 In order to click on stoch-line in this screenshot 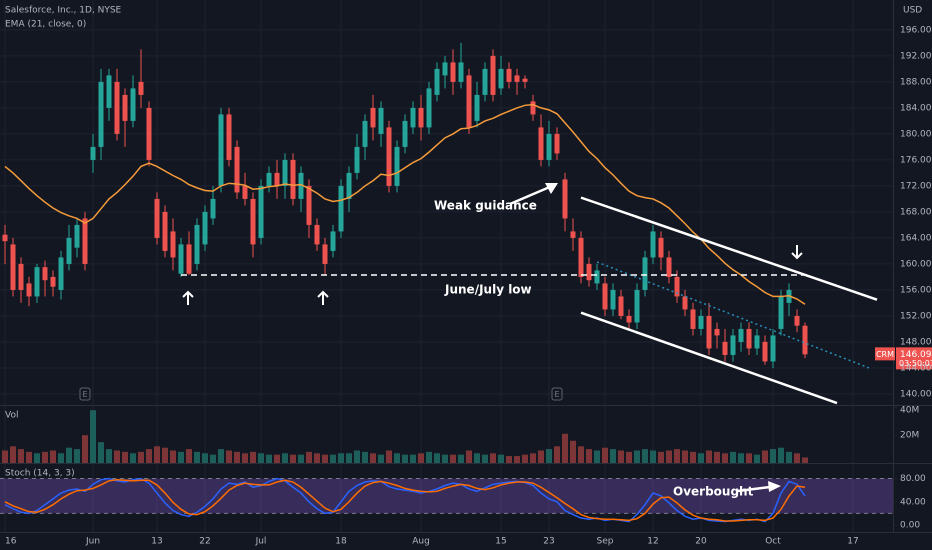, I will do `click(405, 500)`.